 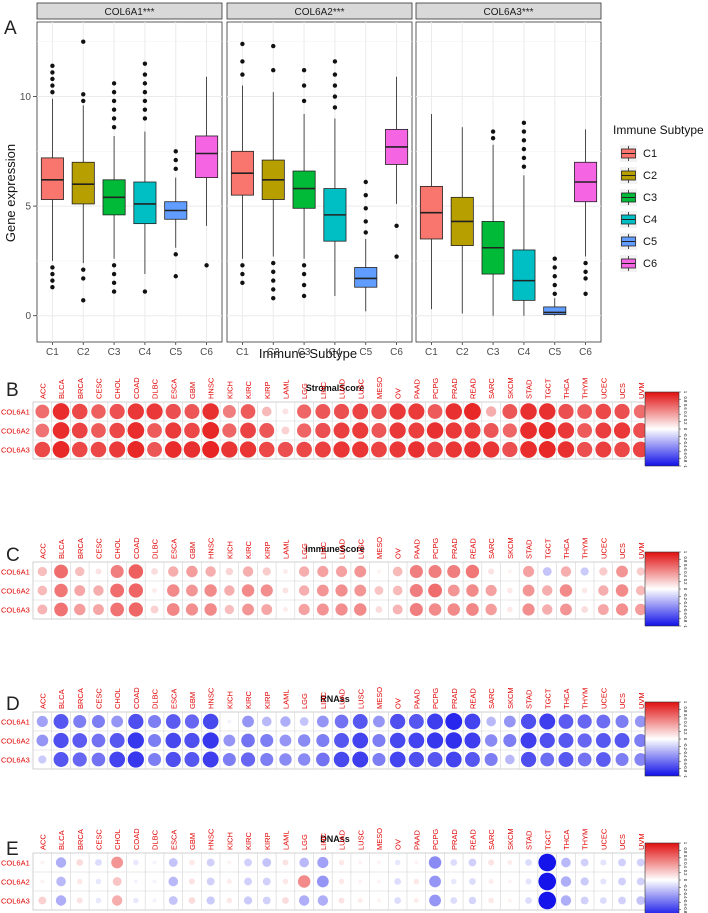 What do you see at coordinates (491, 388) in the screenshot?
I see `column-label: SARC` at bounding box center [491, 388].